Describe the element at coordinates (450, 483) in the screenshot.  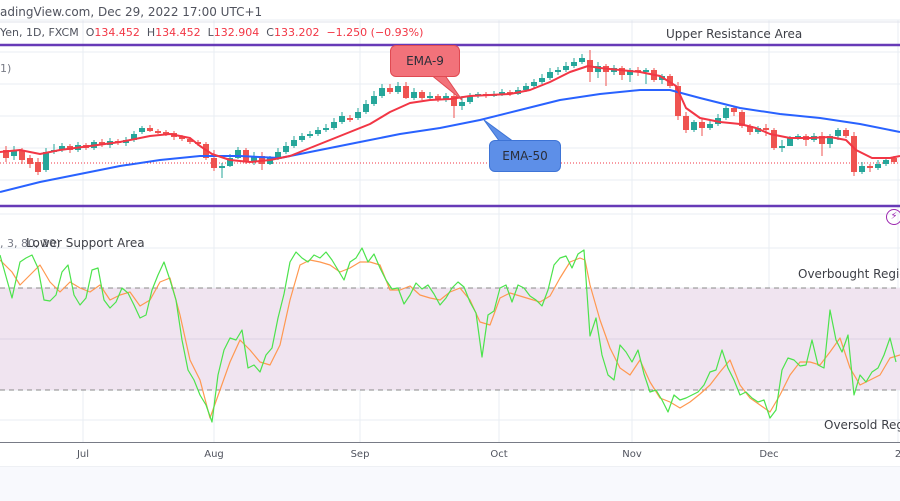
I see `footer-bar` at that location.